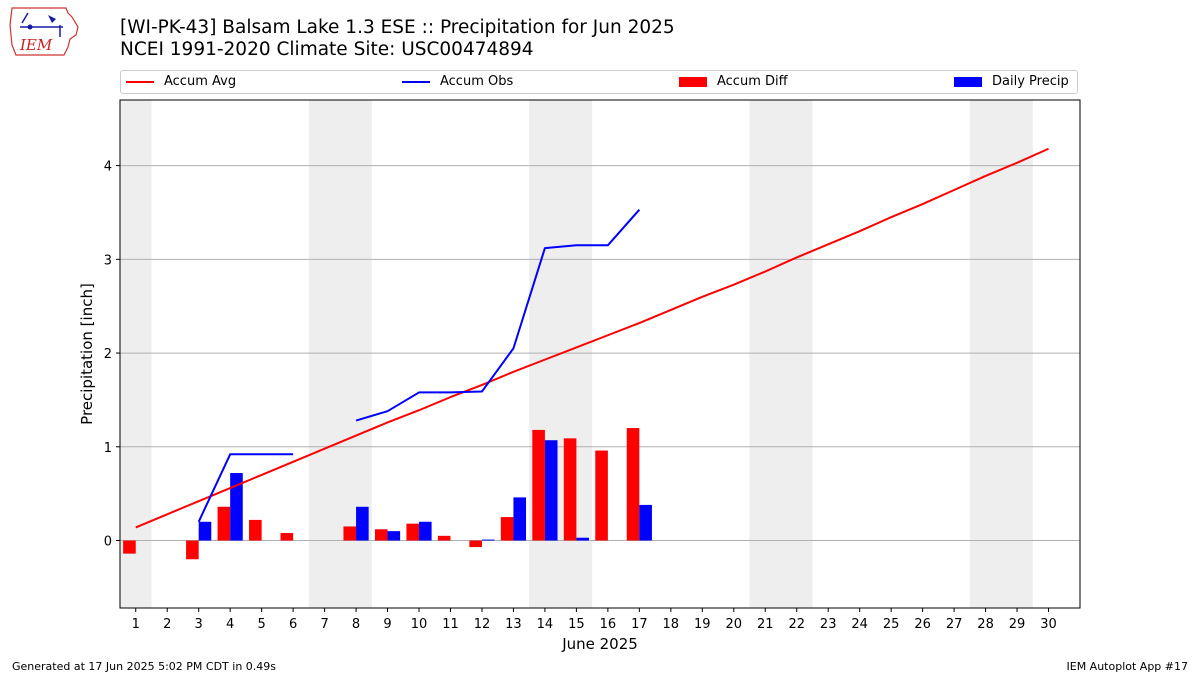  Describe the element at coordinates (108, 354) in the screenshot. I see `y-tick-label: 2` at that location.